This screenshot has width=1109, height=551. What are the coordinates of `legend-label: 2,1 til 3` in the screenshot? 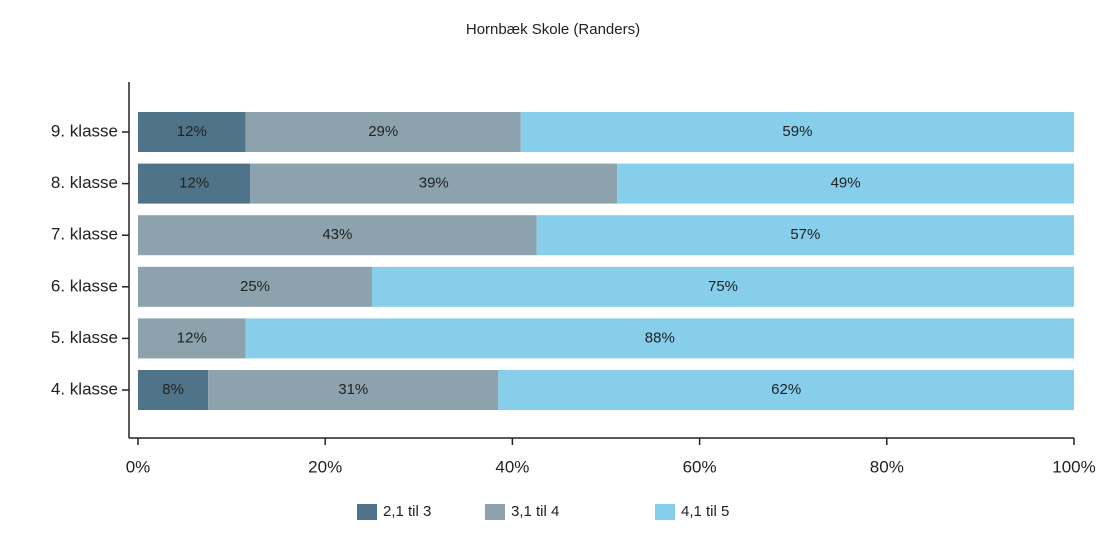 It's located at (407, 511).